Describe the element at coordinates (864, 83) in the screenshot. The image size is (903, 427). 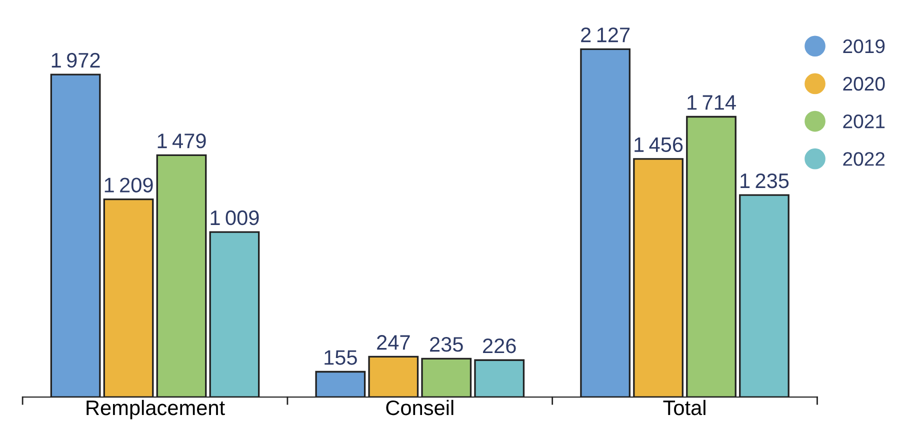
I see `legend-label: 2020` at that location.